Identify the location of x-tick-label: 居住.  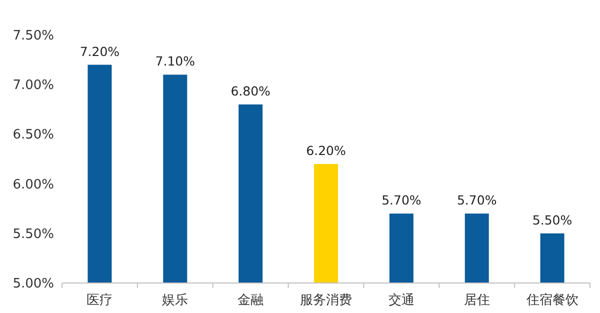
(477, 300).